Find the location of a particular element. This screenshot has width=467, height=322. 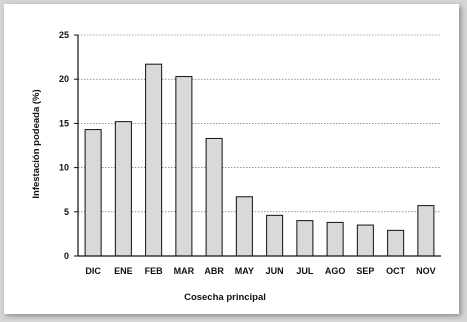

y-tick-label-10: 10 is located at coordinates (64, 168).